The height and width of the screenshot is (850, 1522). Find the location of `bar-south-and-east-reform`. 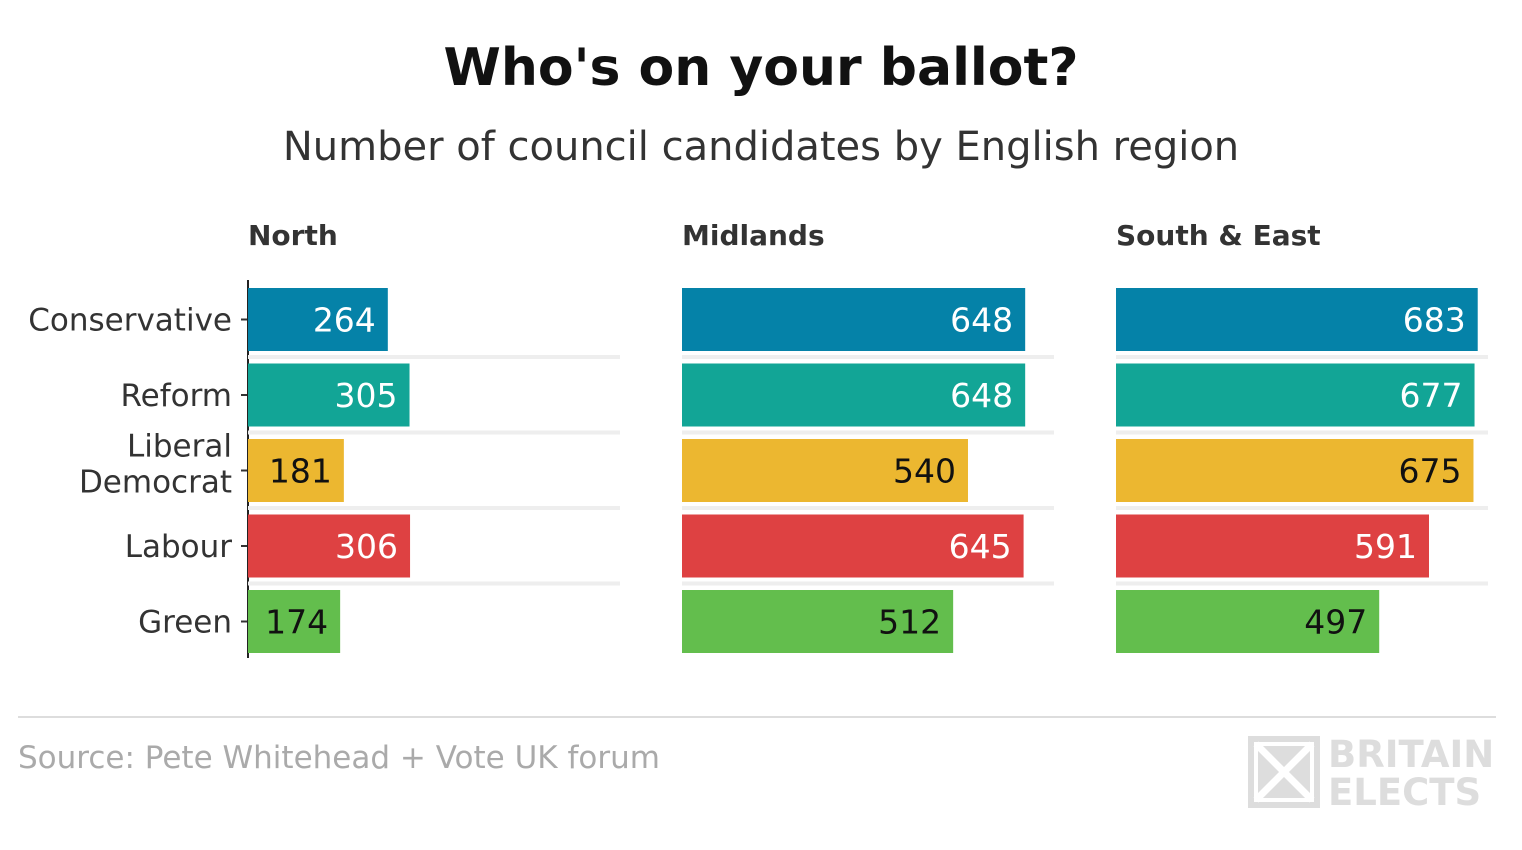

bar-south-and-east-reform is located at coordinates (1295, 395).